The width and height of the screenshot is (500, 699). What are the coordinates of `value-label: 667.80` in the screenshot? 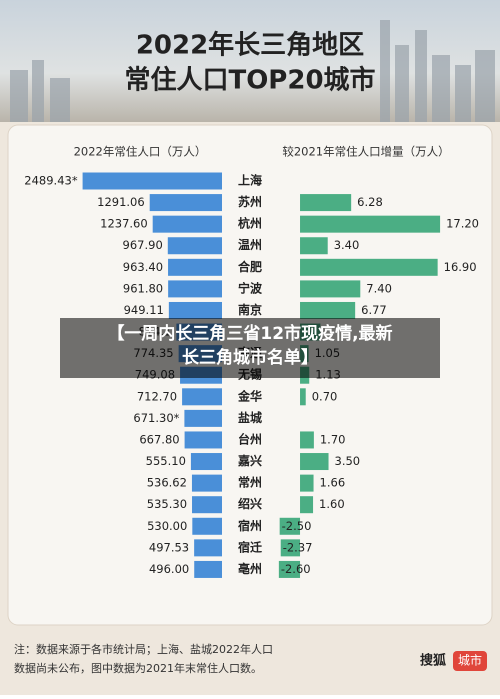 It's located at (159, 439).